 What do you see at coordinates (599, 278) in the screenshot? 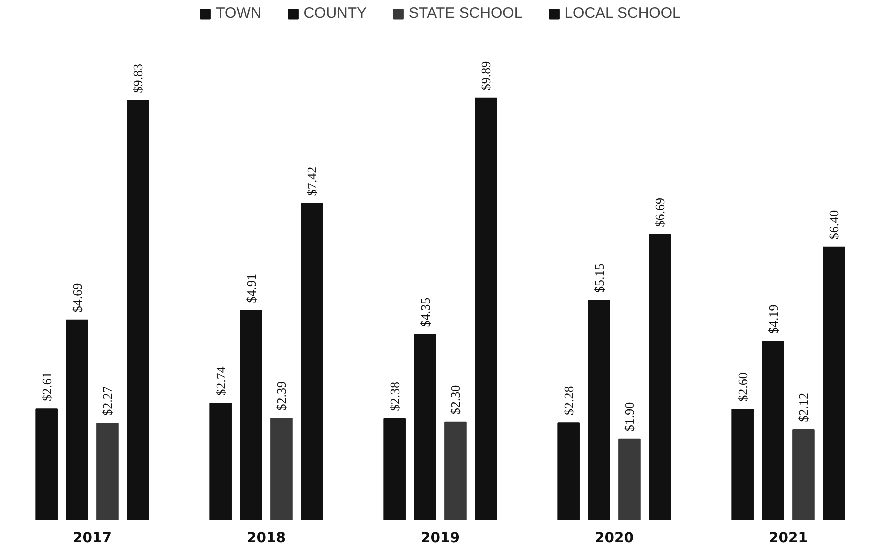
I see `data-label: $5.15` at bounding box center [599, 278].